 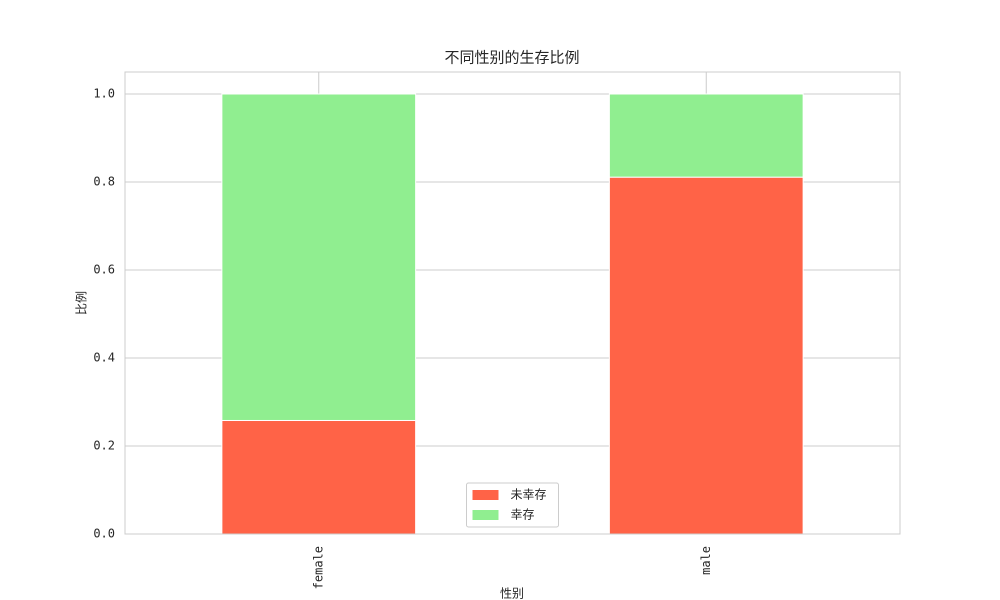 I want to click on x-tick-label: male, so click(x=706, y=560).